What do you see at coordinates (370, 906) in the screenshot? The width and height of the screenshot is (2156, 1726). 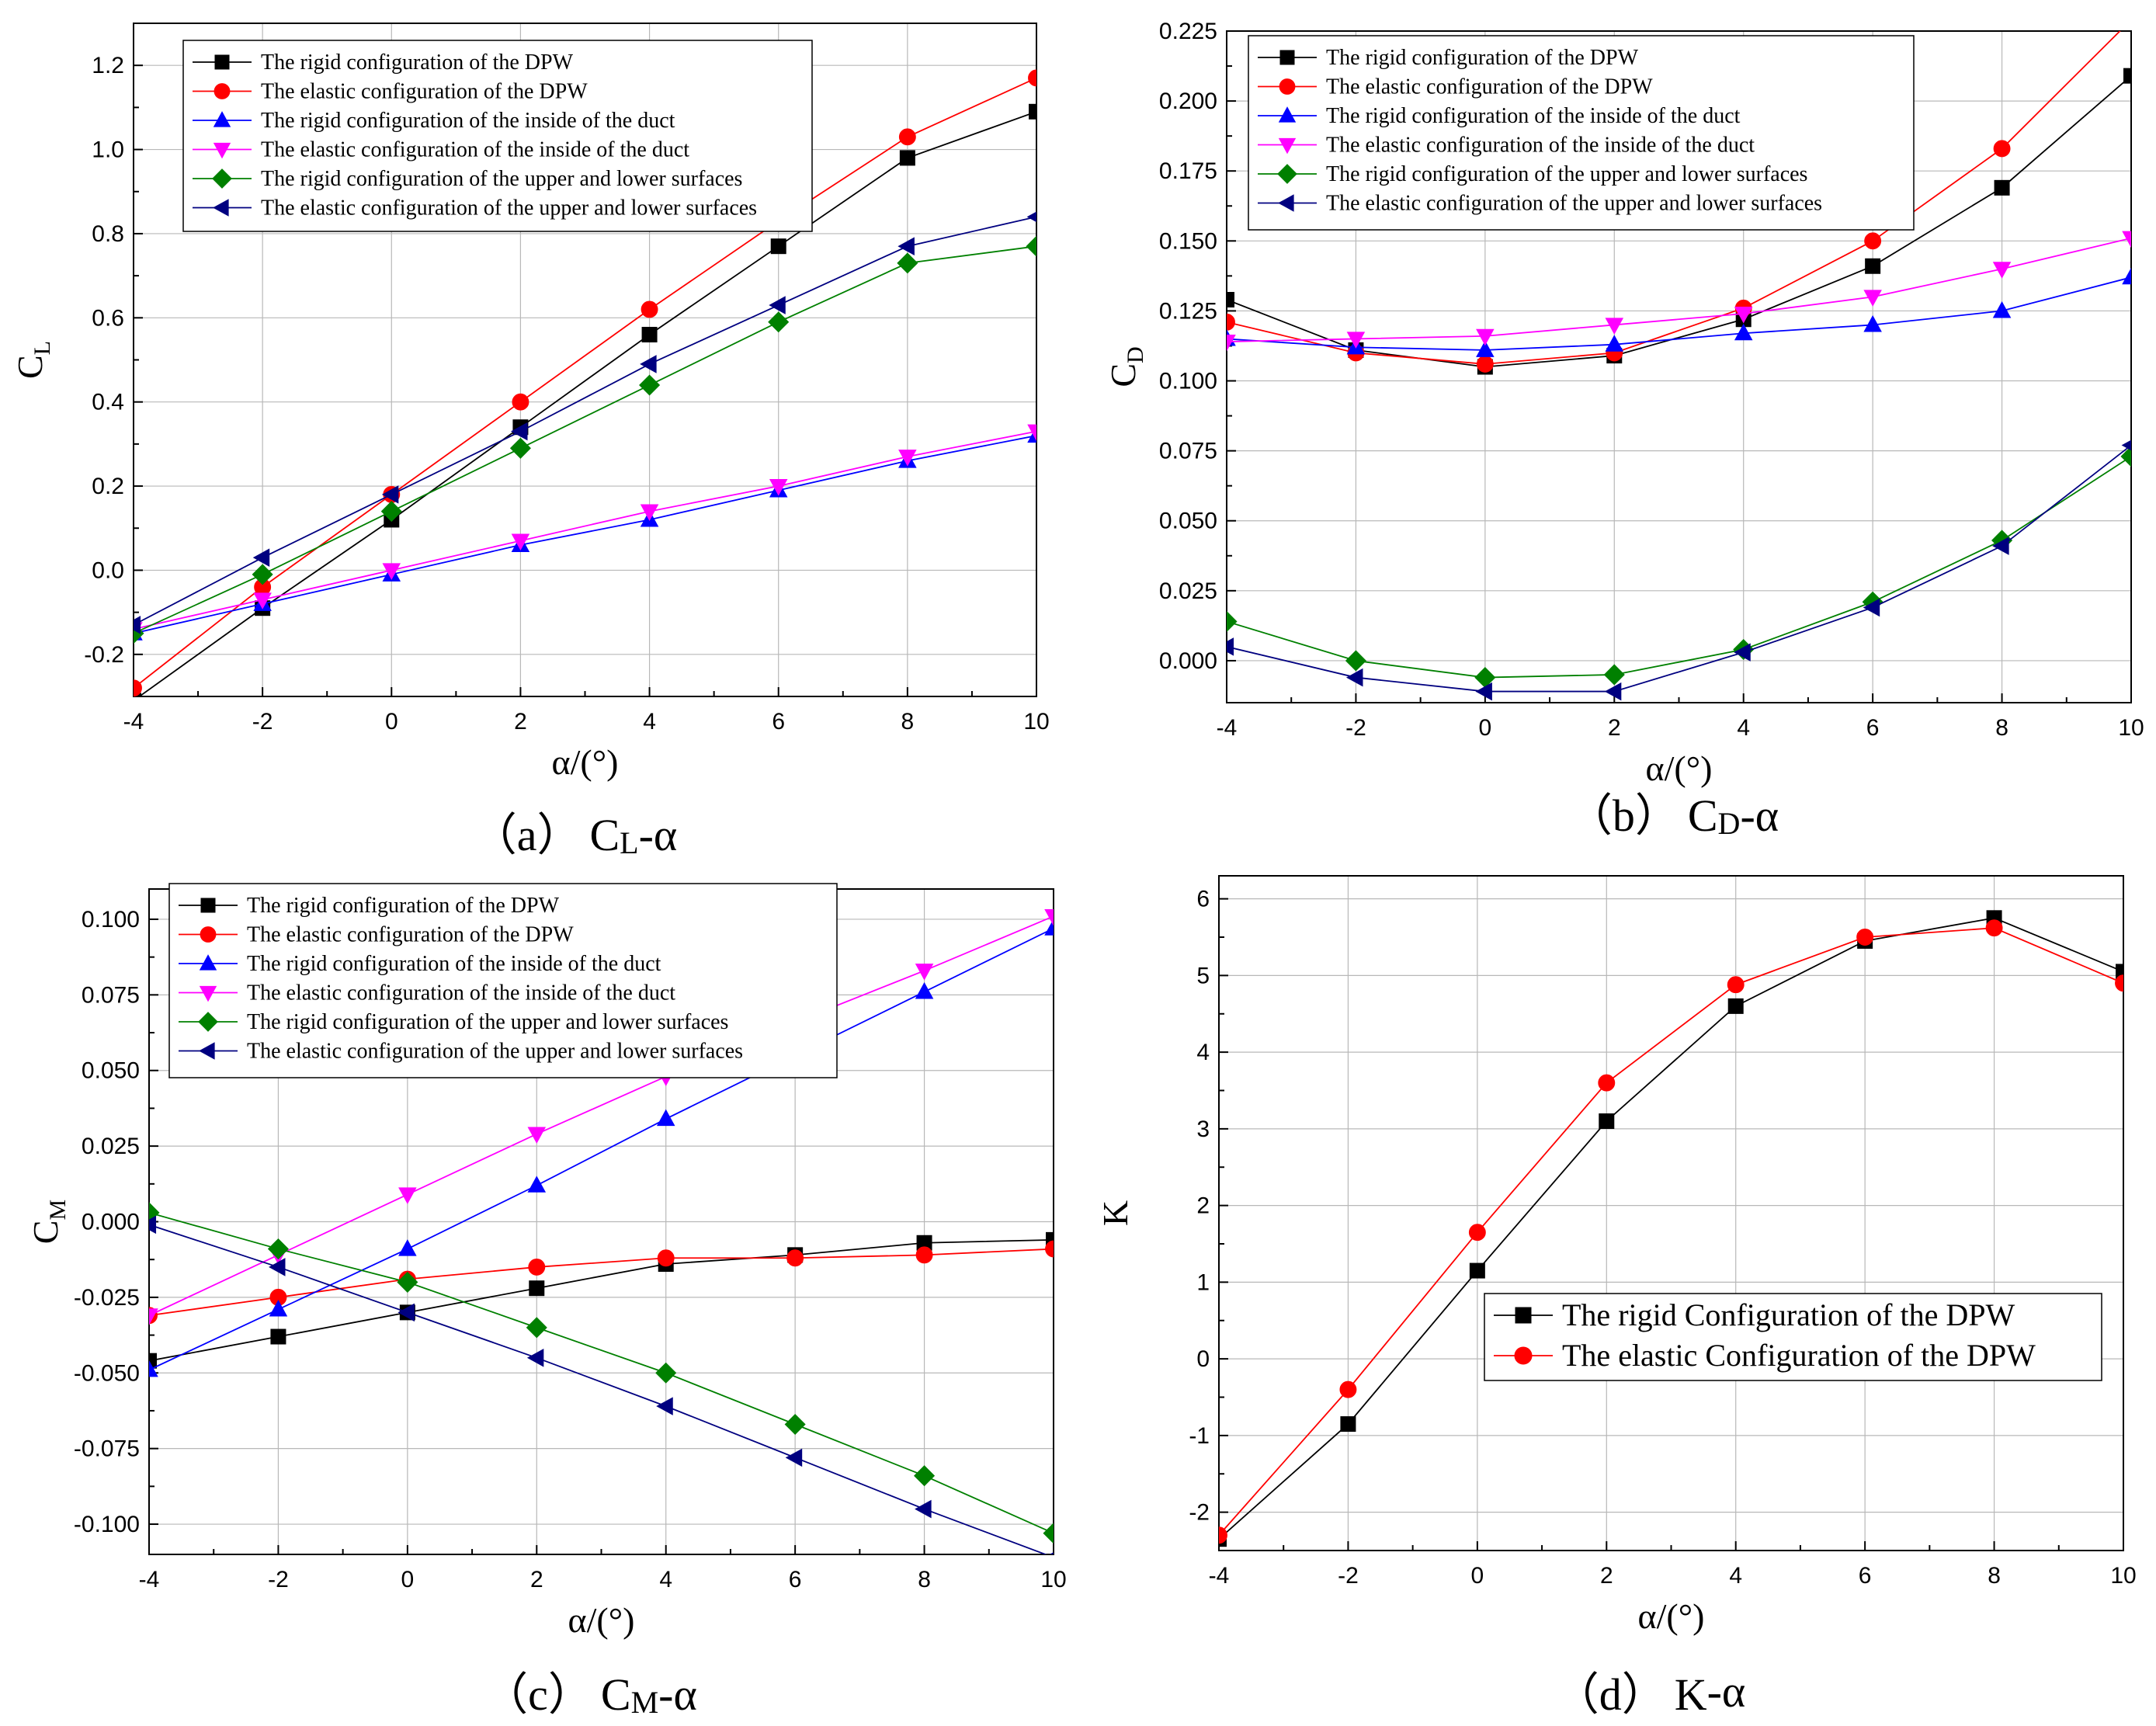 I see `legend-item: The rigid configuration of the DPW` at bounding box center [370, 906].